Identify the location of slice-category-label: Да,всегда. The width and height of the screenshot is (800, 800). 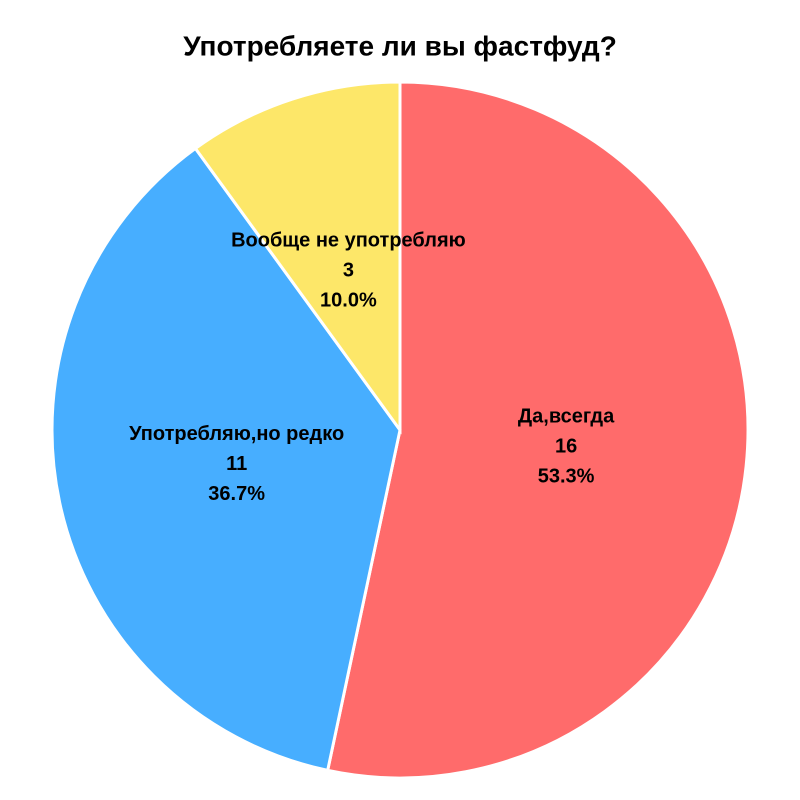
(566, 417).